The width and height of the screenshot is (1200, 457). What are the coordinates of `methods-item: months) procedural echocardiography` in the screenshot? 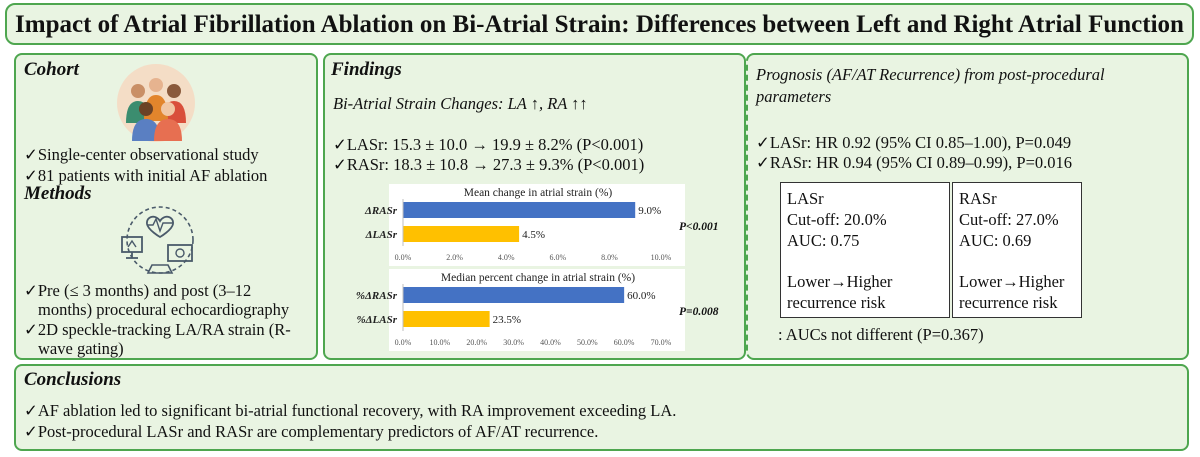 It's located at (164, 309).